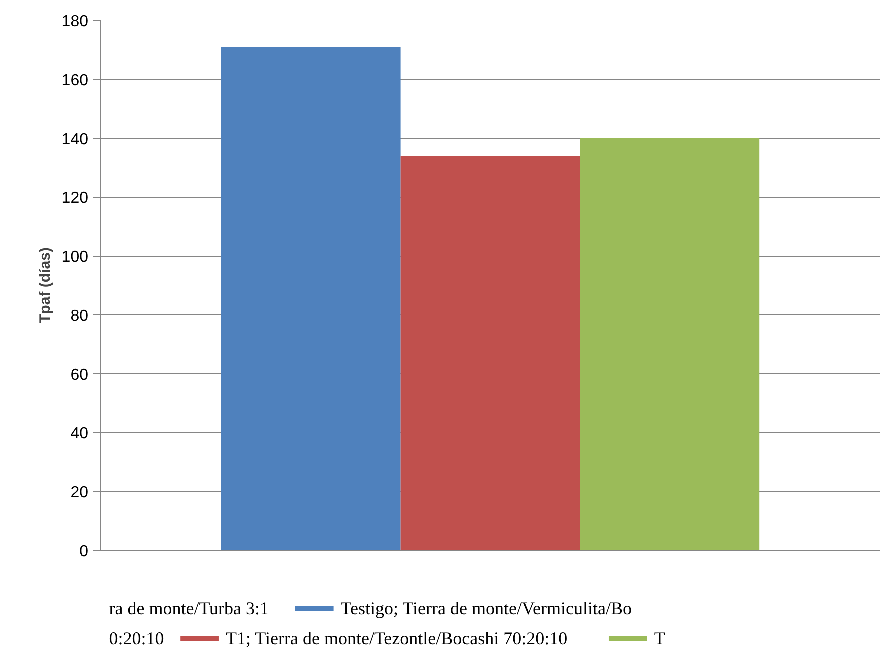  What do you see at coordinates (79, 434) in the screenshot?
I see `y-tick-label: 40` at bounding box center [79, 434].